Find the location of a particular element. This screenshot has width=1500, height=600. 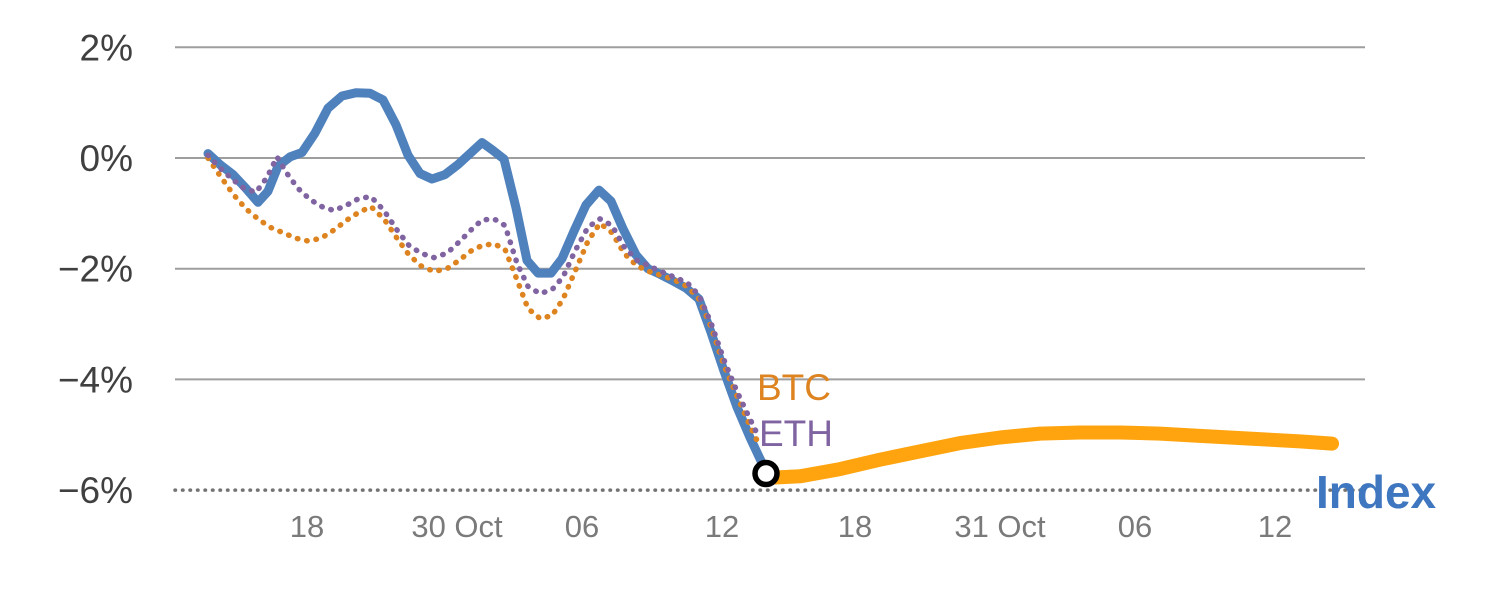

index-series-label: Index is located at coordinates (1376, 492).